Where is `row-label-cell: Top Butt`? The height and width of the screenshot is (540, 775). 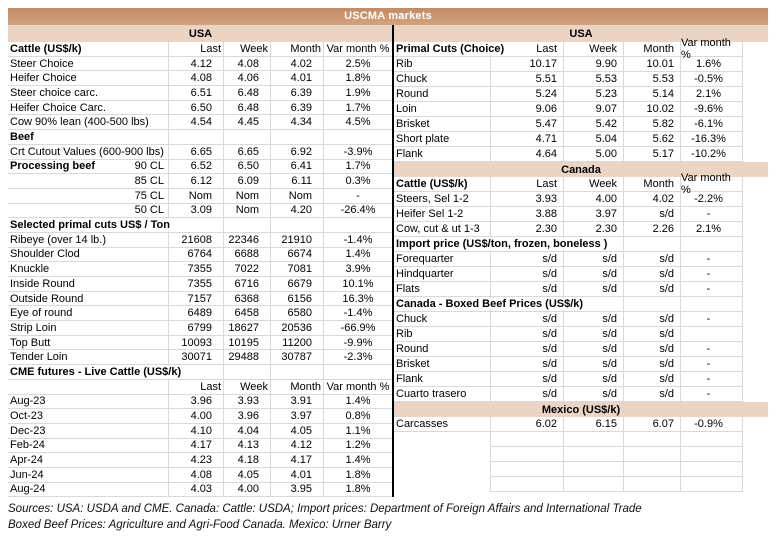 row-label-cell: Top Butt is located at coordinates (88, 343).